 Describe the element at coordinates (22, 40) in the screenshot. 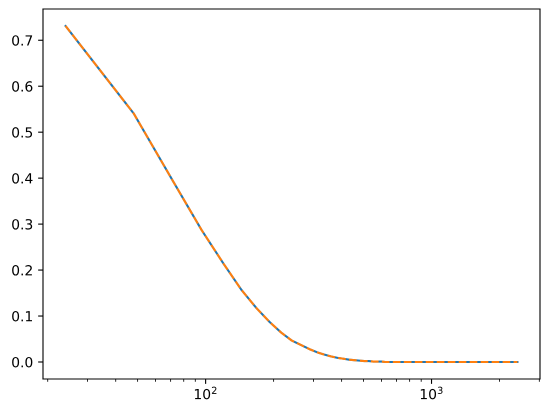

I see `y-tick-label: 0.7` at that location.